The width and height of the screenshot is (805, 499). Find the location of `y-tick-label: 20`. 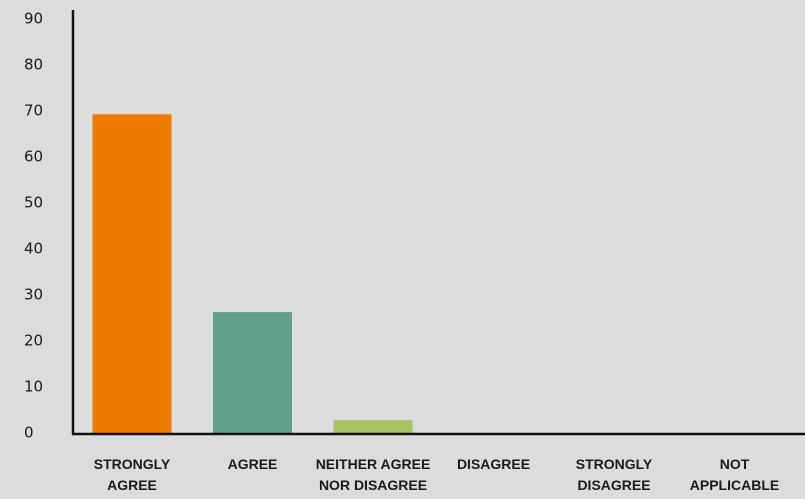

y-tick-label: 20 is located at coordinates (33, 341).